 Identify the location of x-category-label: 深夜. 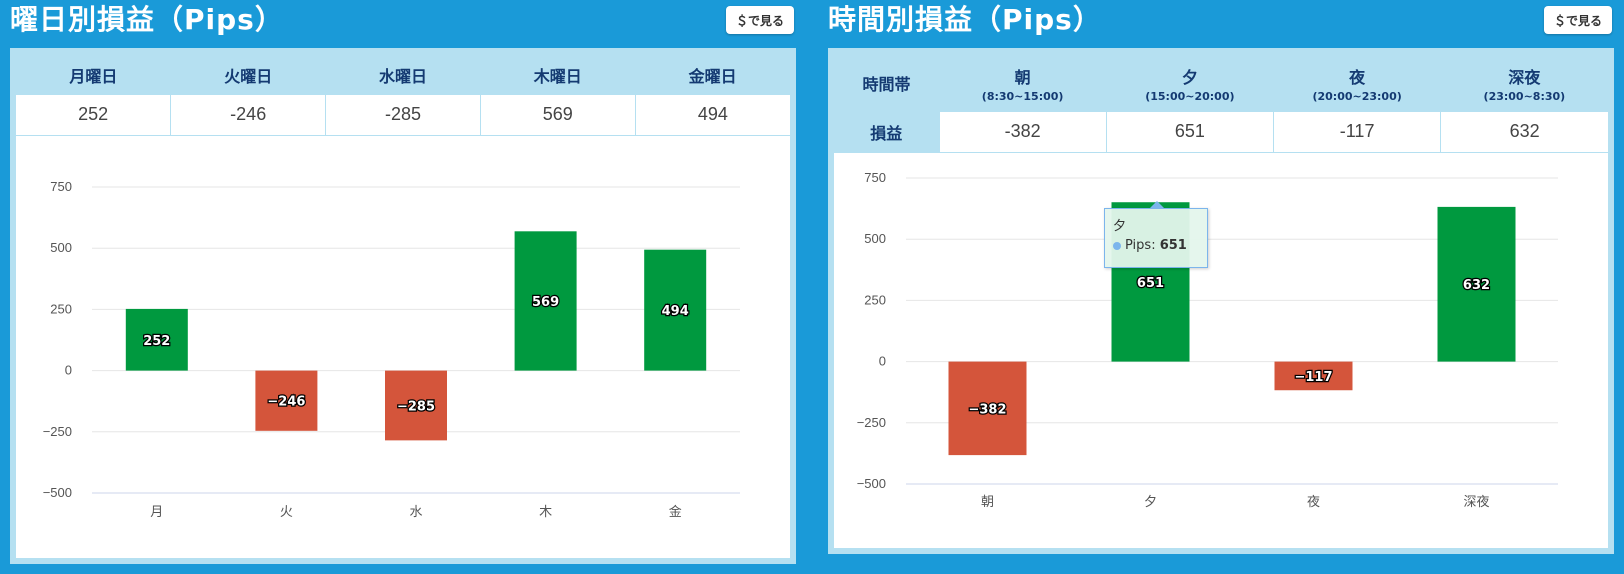
(1476, 502).